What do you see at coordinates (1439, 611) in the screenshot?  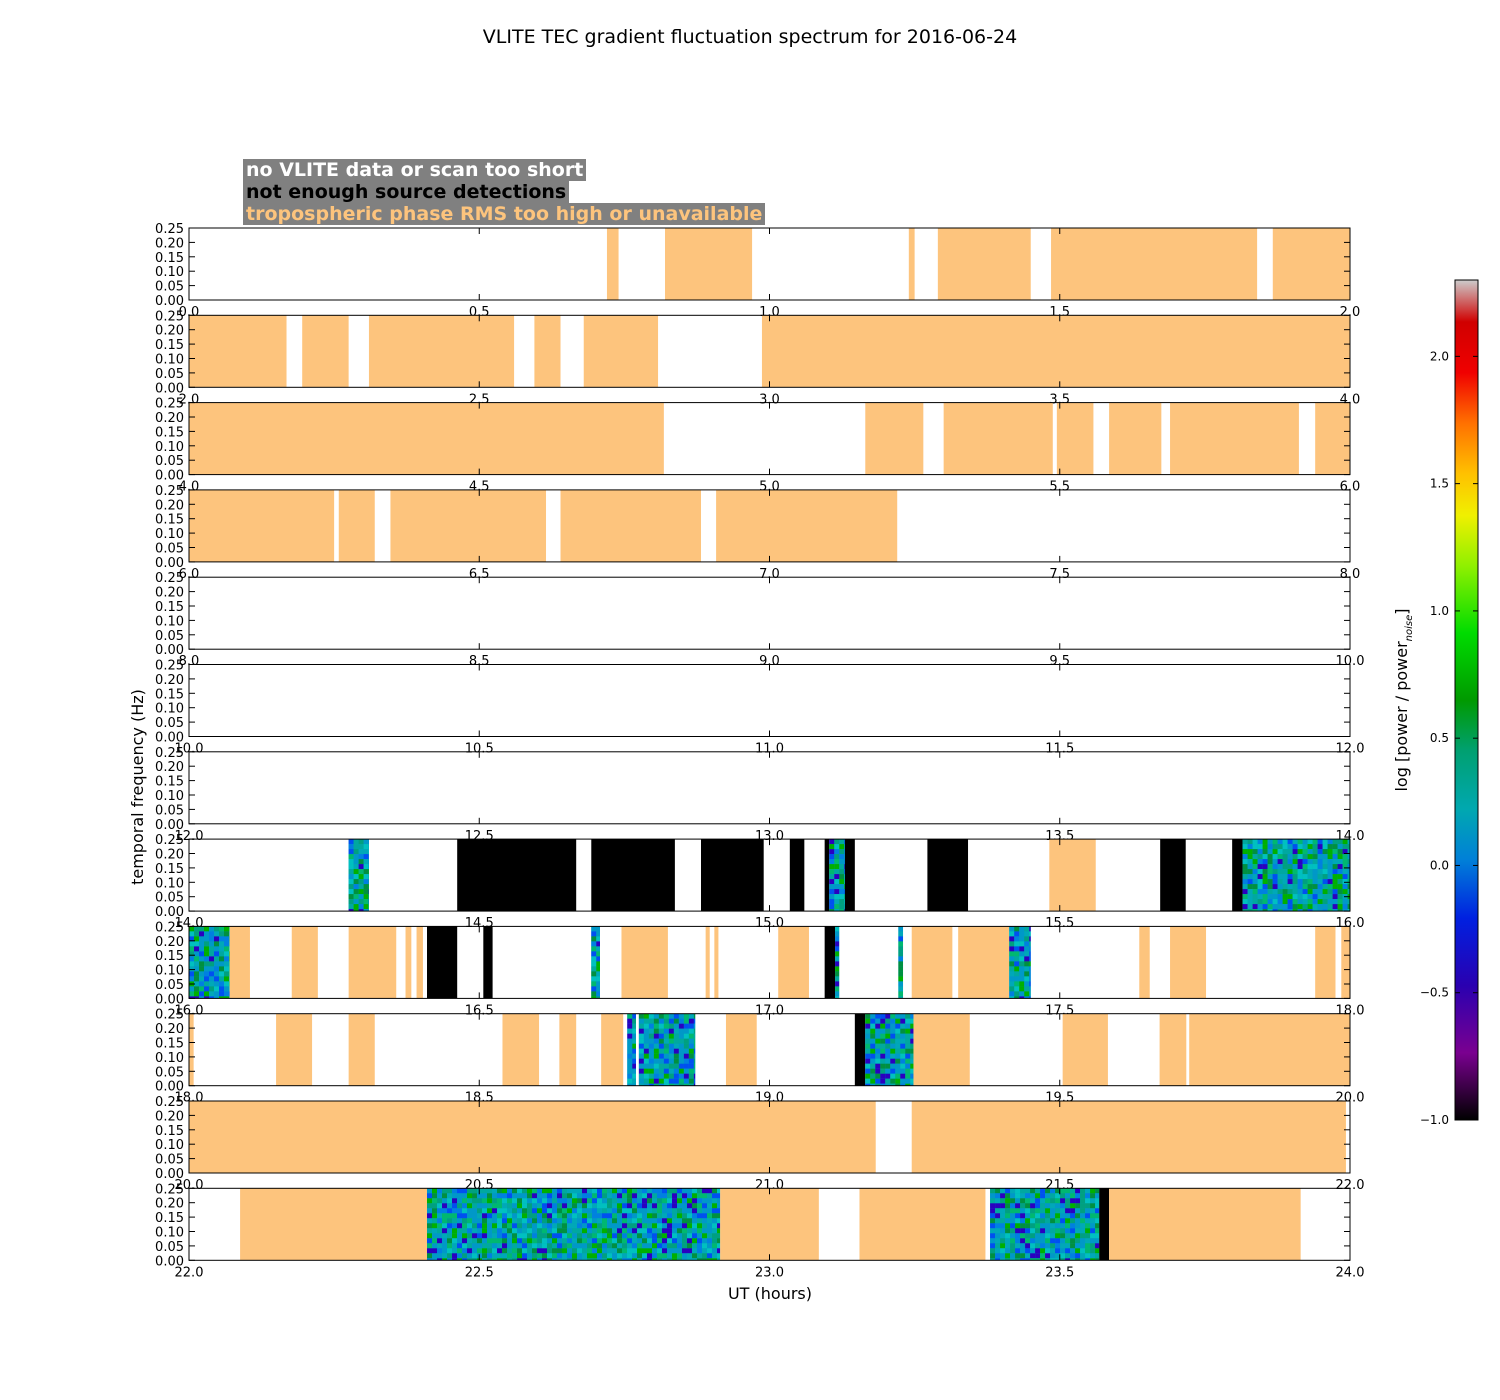 I see `colorbar-tick-label: 1.0` at bounding box center [1439, 611].